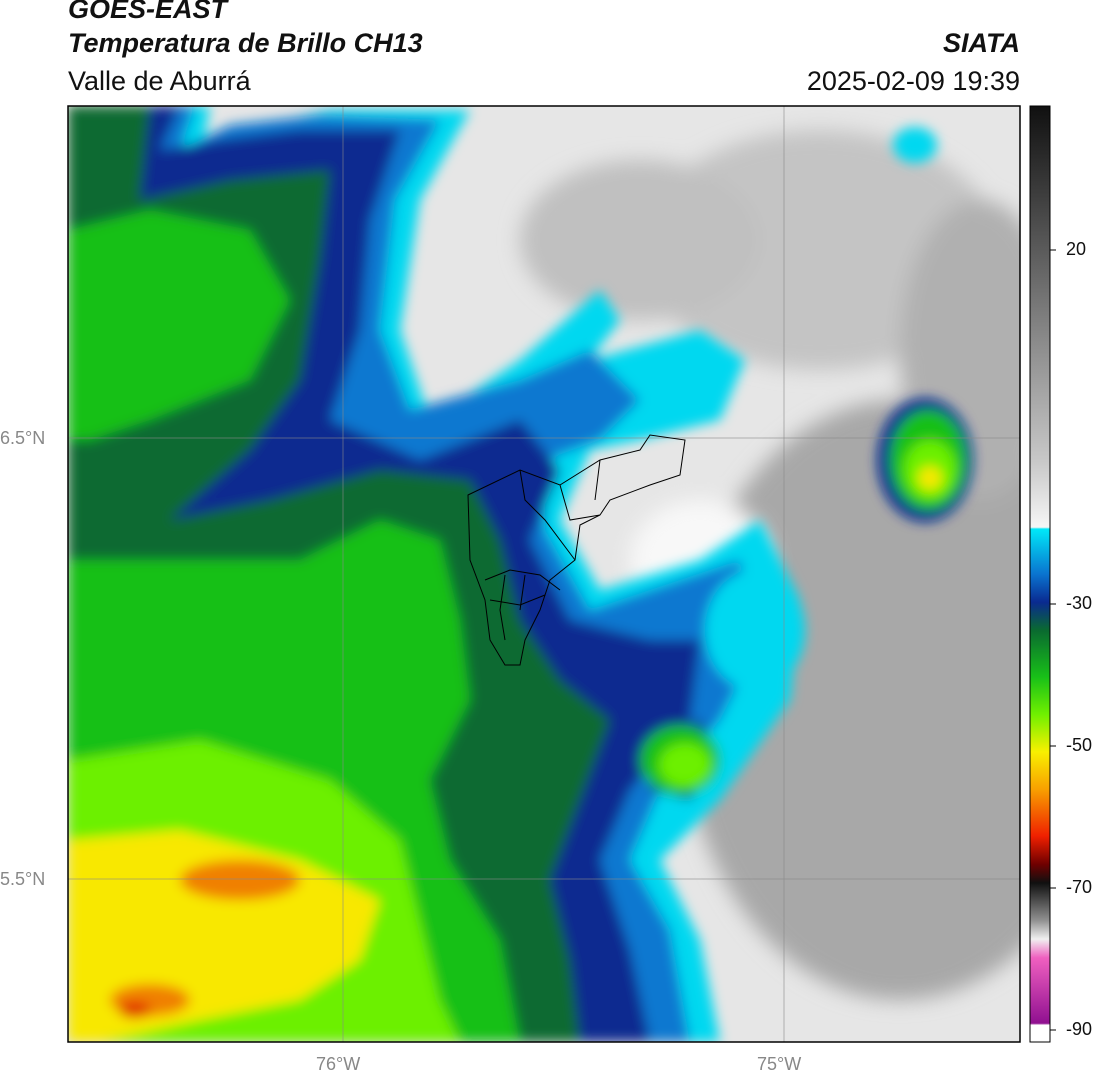 The image size is (1094, 1078). What do you see at coordinates (779, 1064) in the screenshot?
I see `lon-tick-label: 75°W` at bounding box center [779, 1064].